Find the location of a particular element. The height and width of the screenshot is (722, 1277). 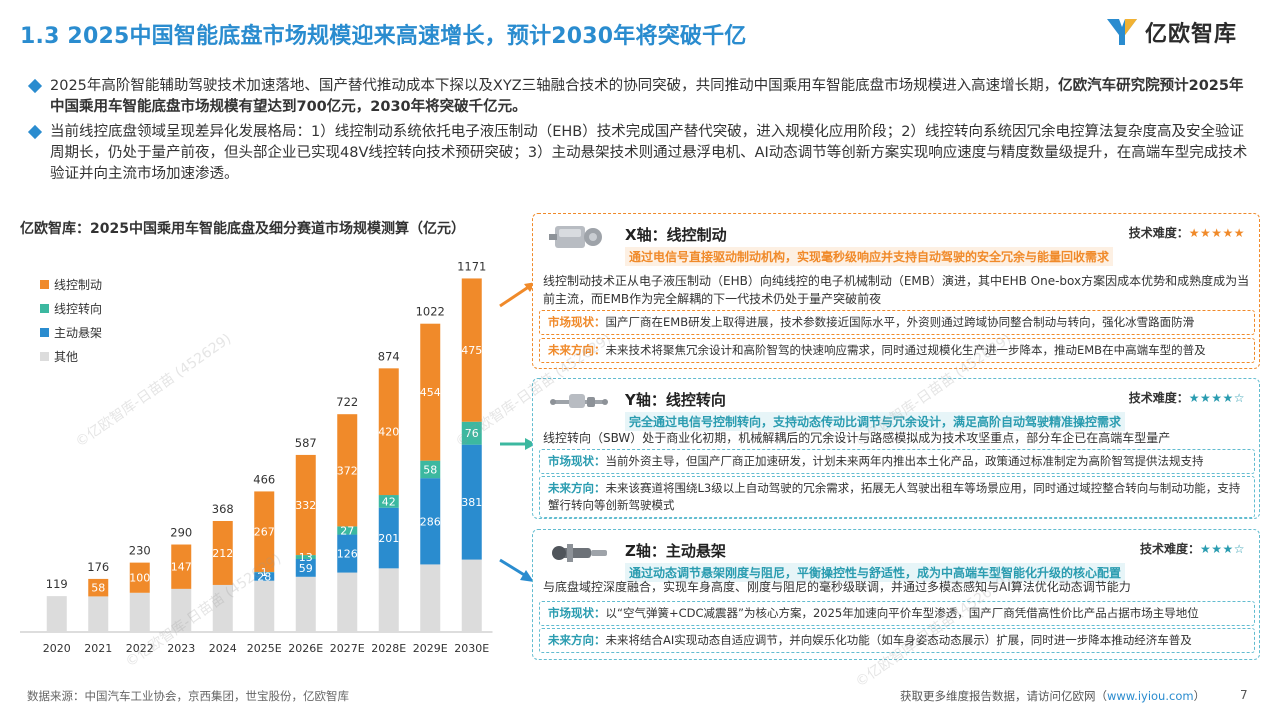

bar-线控制动-2024 is located at coordinates (222, 552).